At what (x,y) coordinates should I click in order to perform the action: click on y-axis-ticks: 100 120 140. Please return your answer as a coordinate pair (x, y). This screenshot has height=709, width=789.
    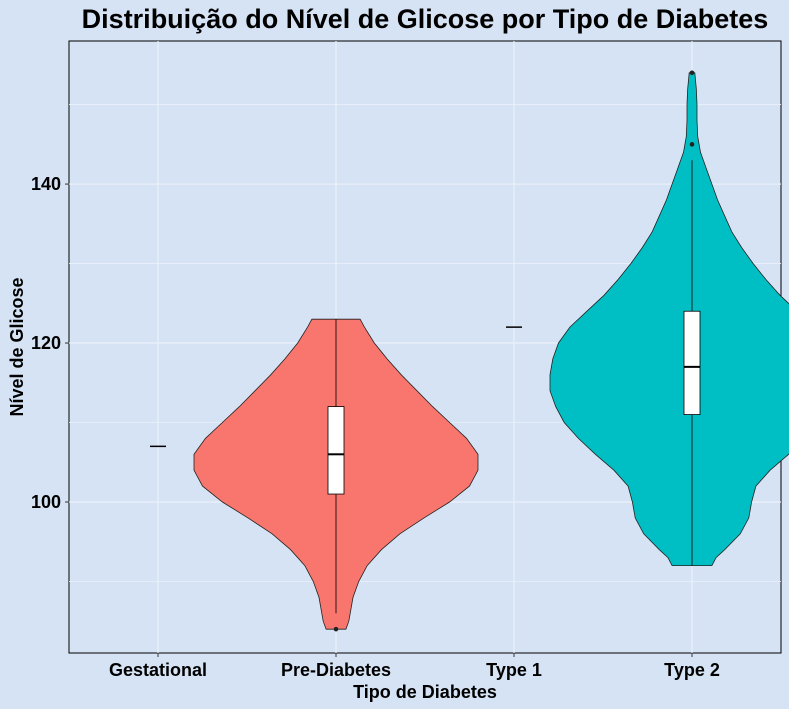
    Looking at the image, I should click on (50, 343).